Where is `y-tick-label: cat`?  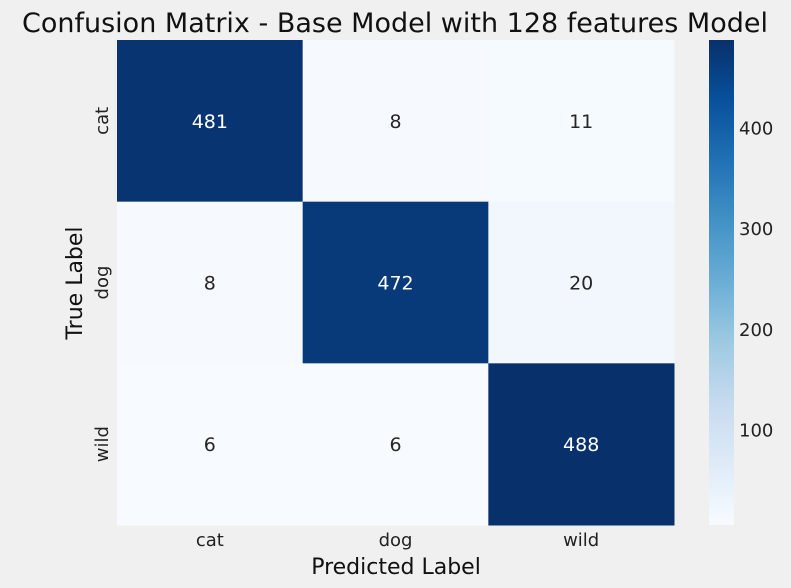 y-tick-label: cat is located at coordinates (102, 121).